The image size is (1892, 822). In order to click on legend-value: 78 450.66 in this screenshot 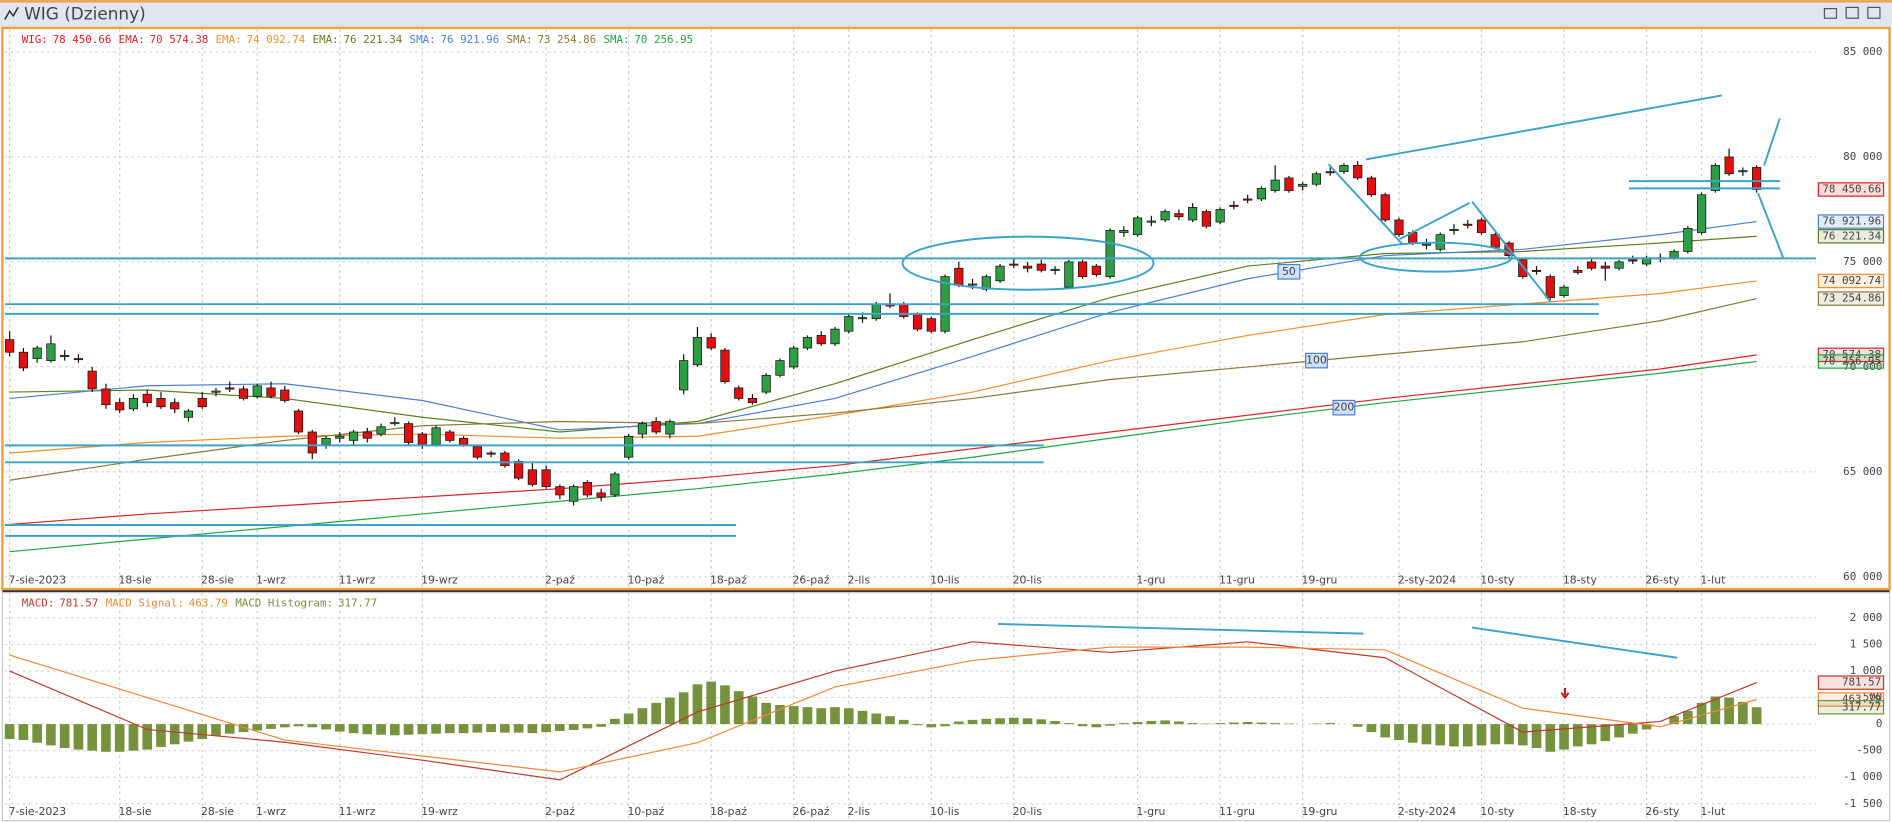, I will do `click(82, 39)`.